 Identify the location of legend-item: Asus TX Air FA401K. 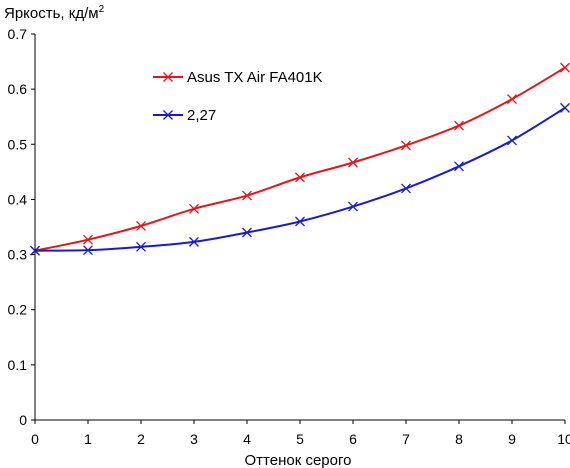
(238, 77).